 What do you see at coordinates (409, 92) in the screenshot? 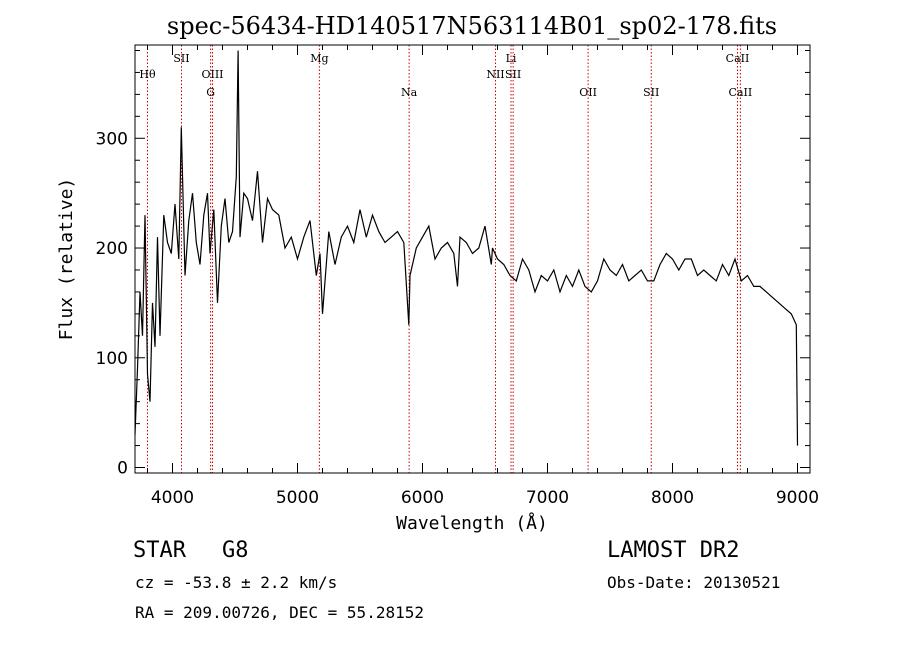
I see `spectral-line-label: Na` at bounding box center [409, 92].